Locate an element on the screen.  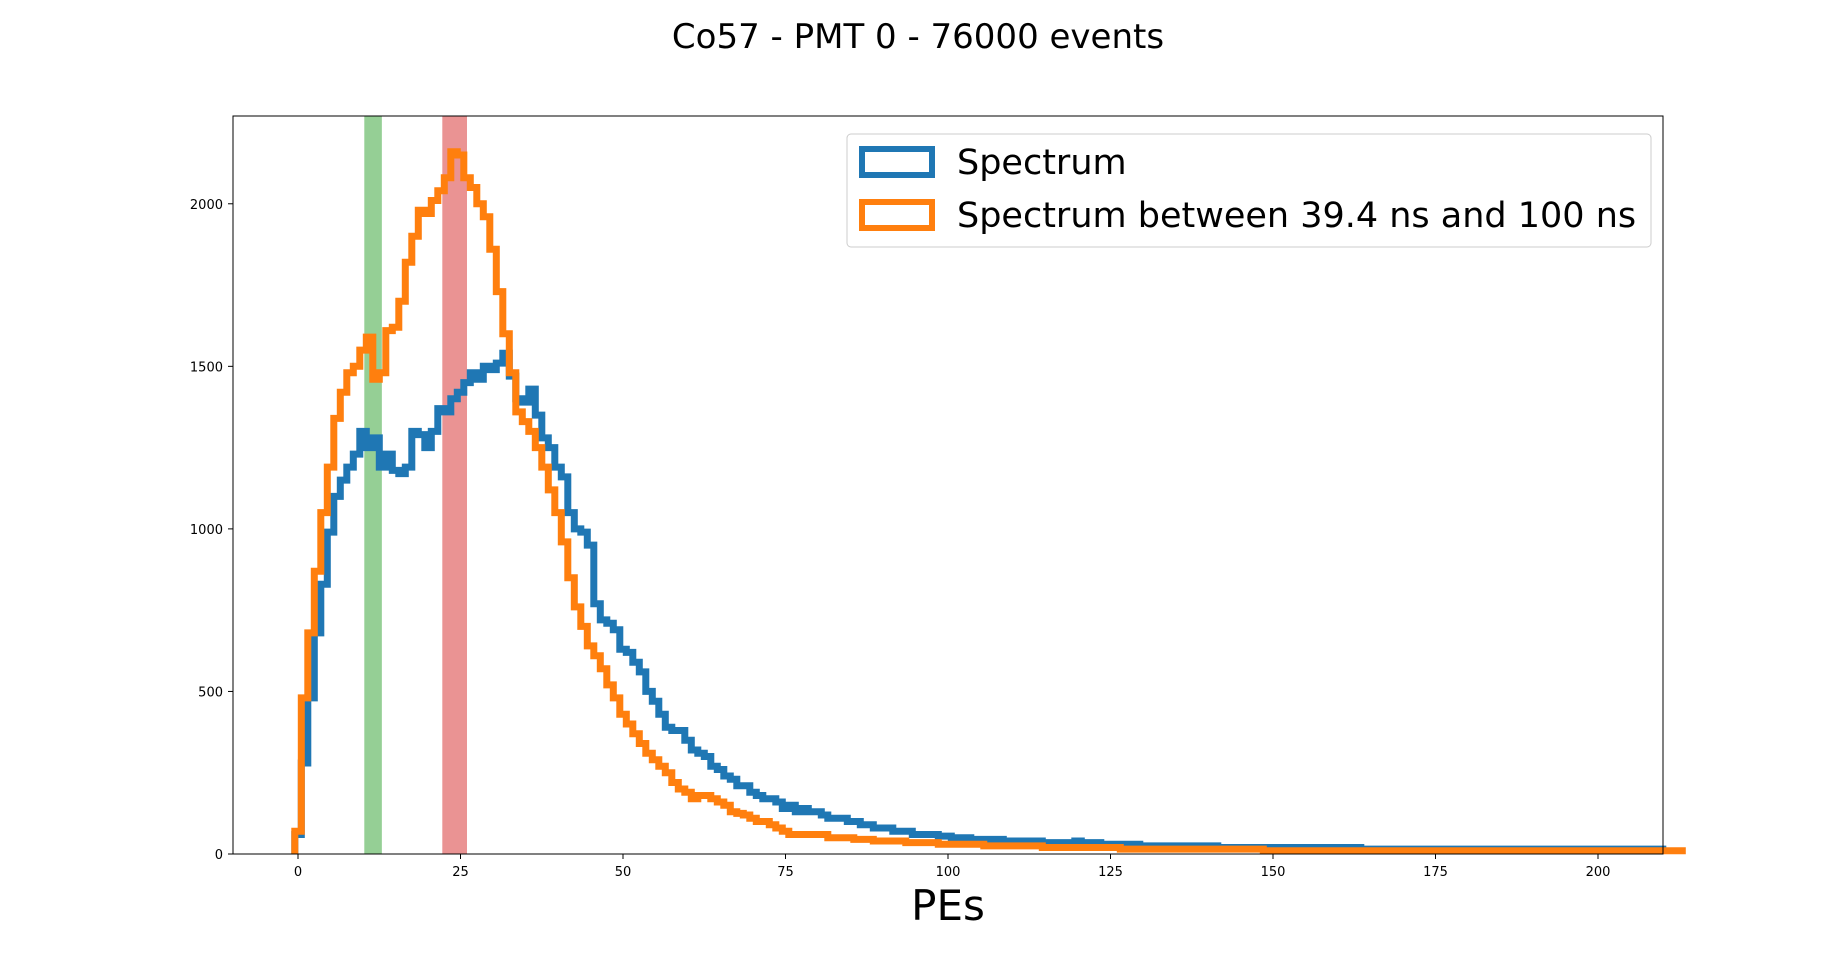
y-tick-label: 0 is located at coordinates (219, 855).